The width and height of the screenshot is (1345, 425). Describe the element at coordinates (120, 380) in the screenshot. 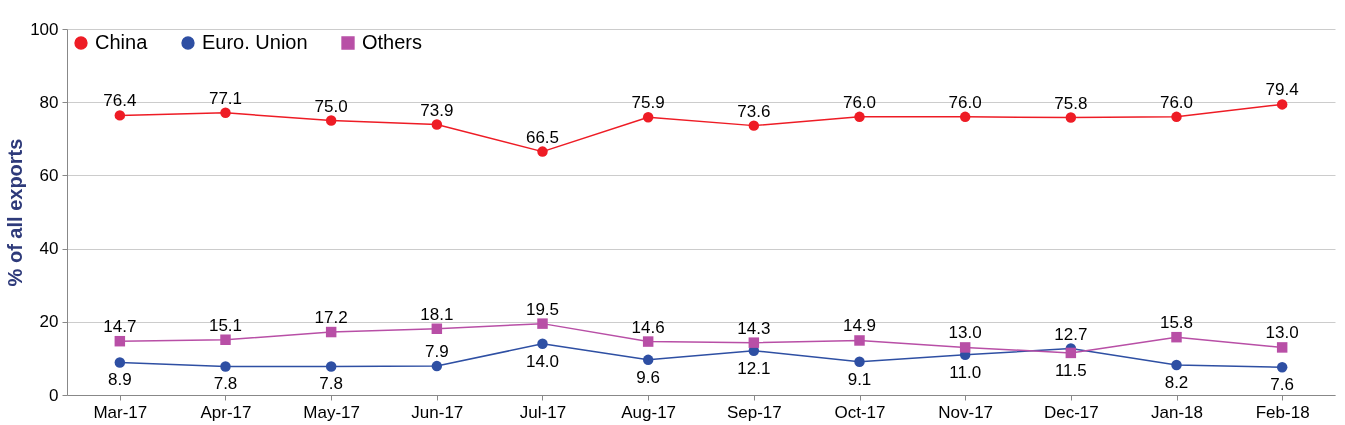

I see `data-label: 8.9` at that location.